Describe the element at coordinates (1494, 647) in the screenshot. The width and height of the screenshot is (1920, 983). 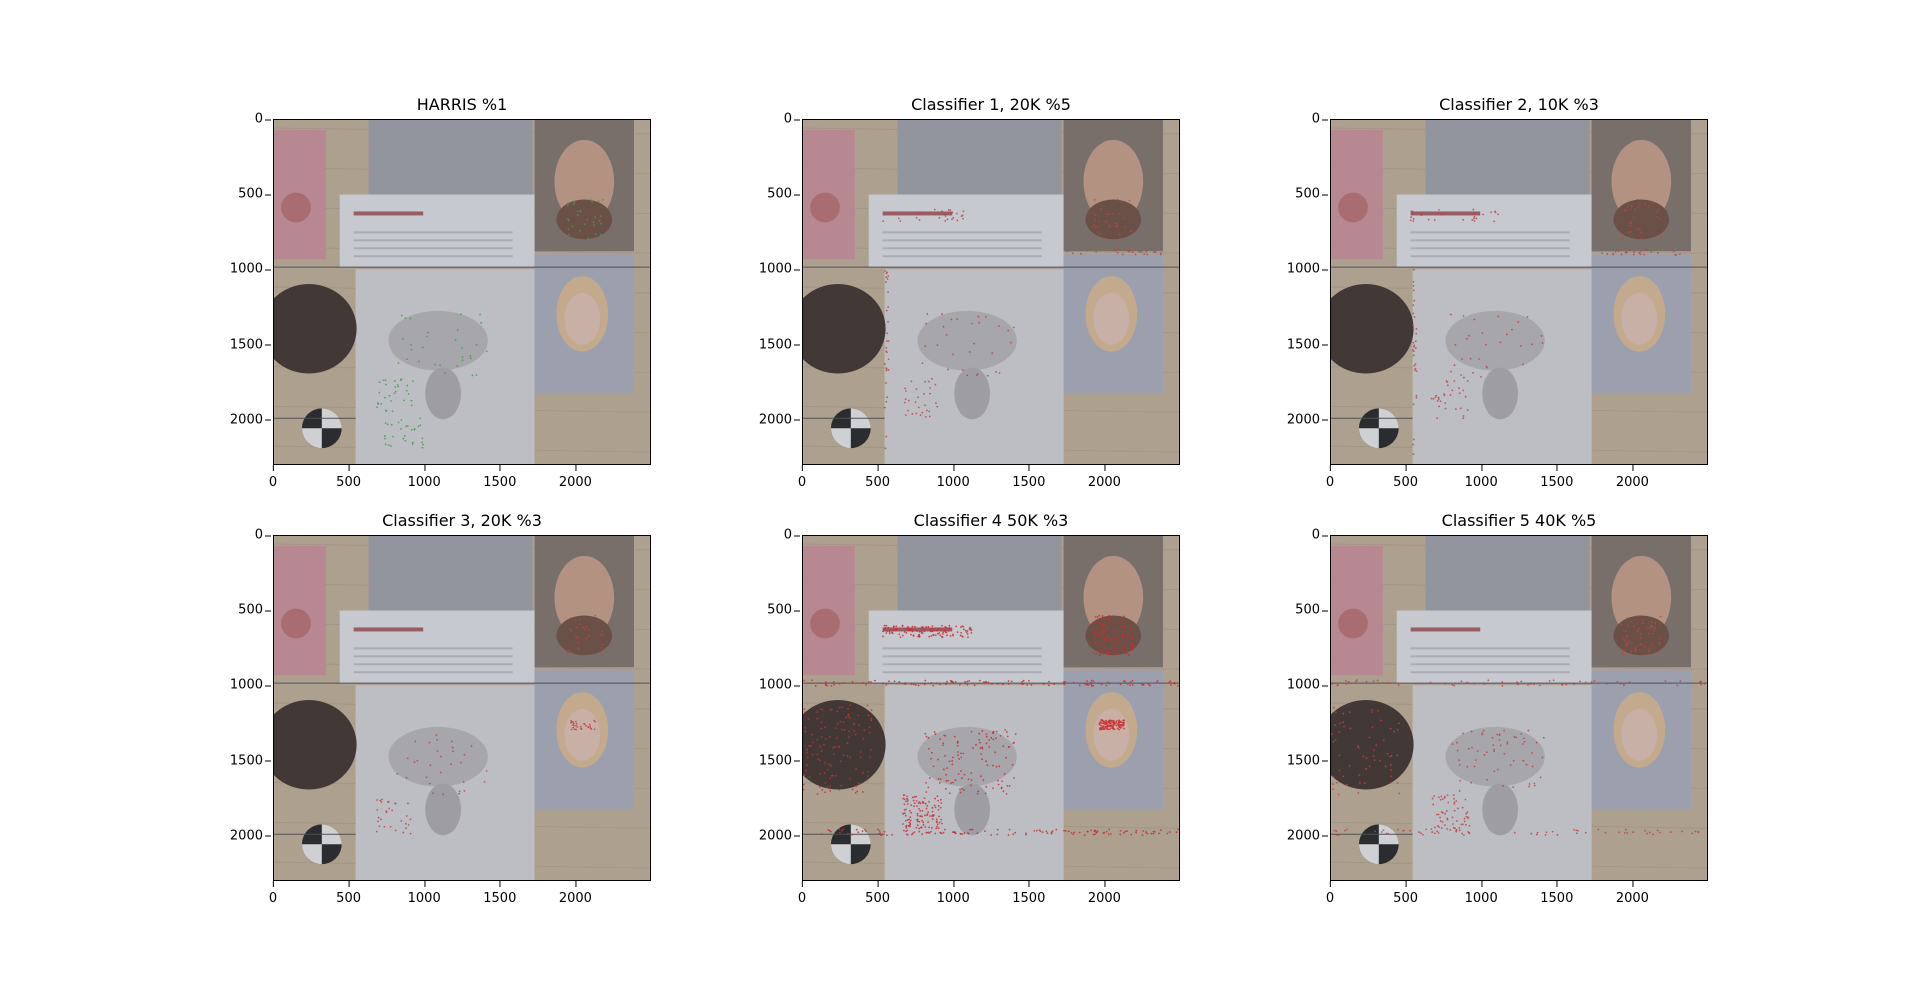
I see `info-card` at that location.